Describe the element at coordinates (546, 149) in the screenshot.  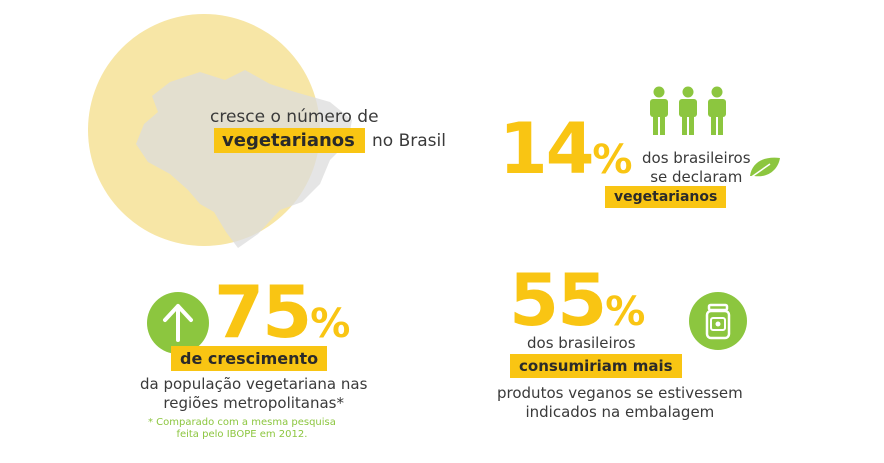
I see `stat-14-value: 14` at that location.